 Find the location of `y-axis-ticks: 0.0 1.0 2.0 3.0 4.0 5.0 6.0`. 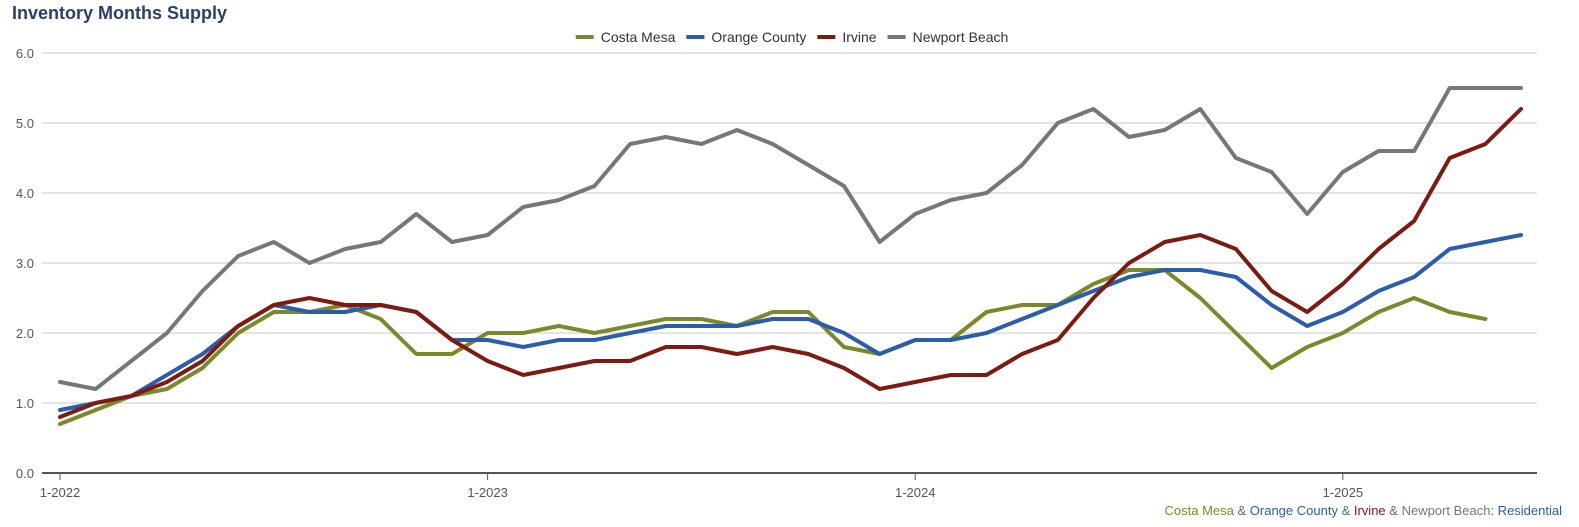

y-axis-ticks: 0.0 1.0 2.0 3.0 4.0 5.0 6.0 is located at coordinates (25, 263).